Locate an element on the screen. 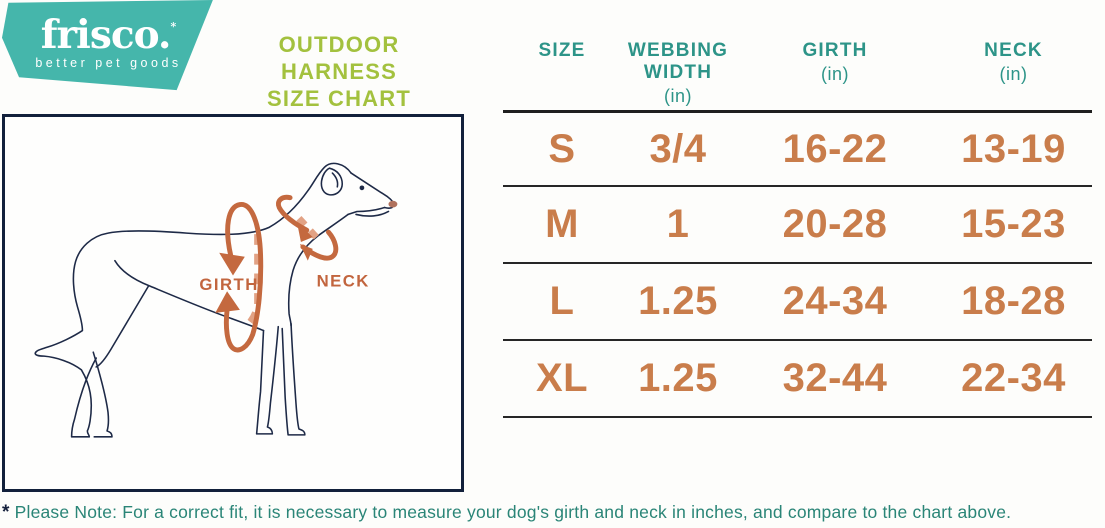  column-label: GIRTH is located at coordinates (835, 50).